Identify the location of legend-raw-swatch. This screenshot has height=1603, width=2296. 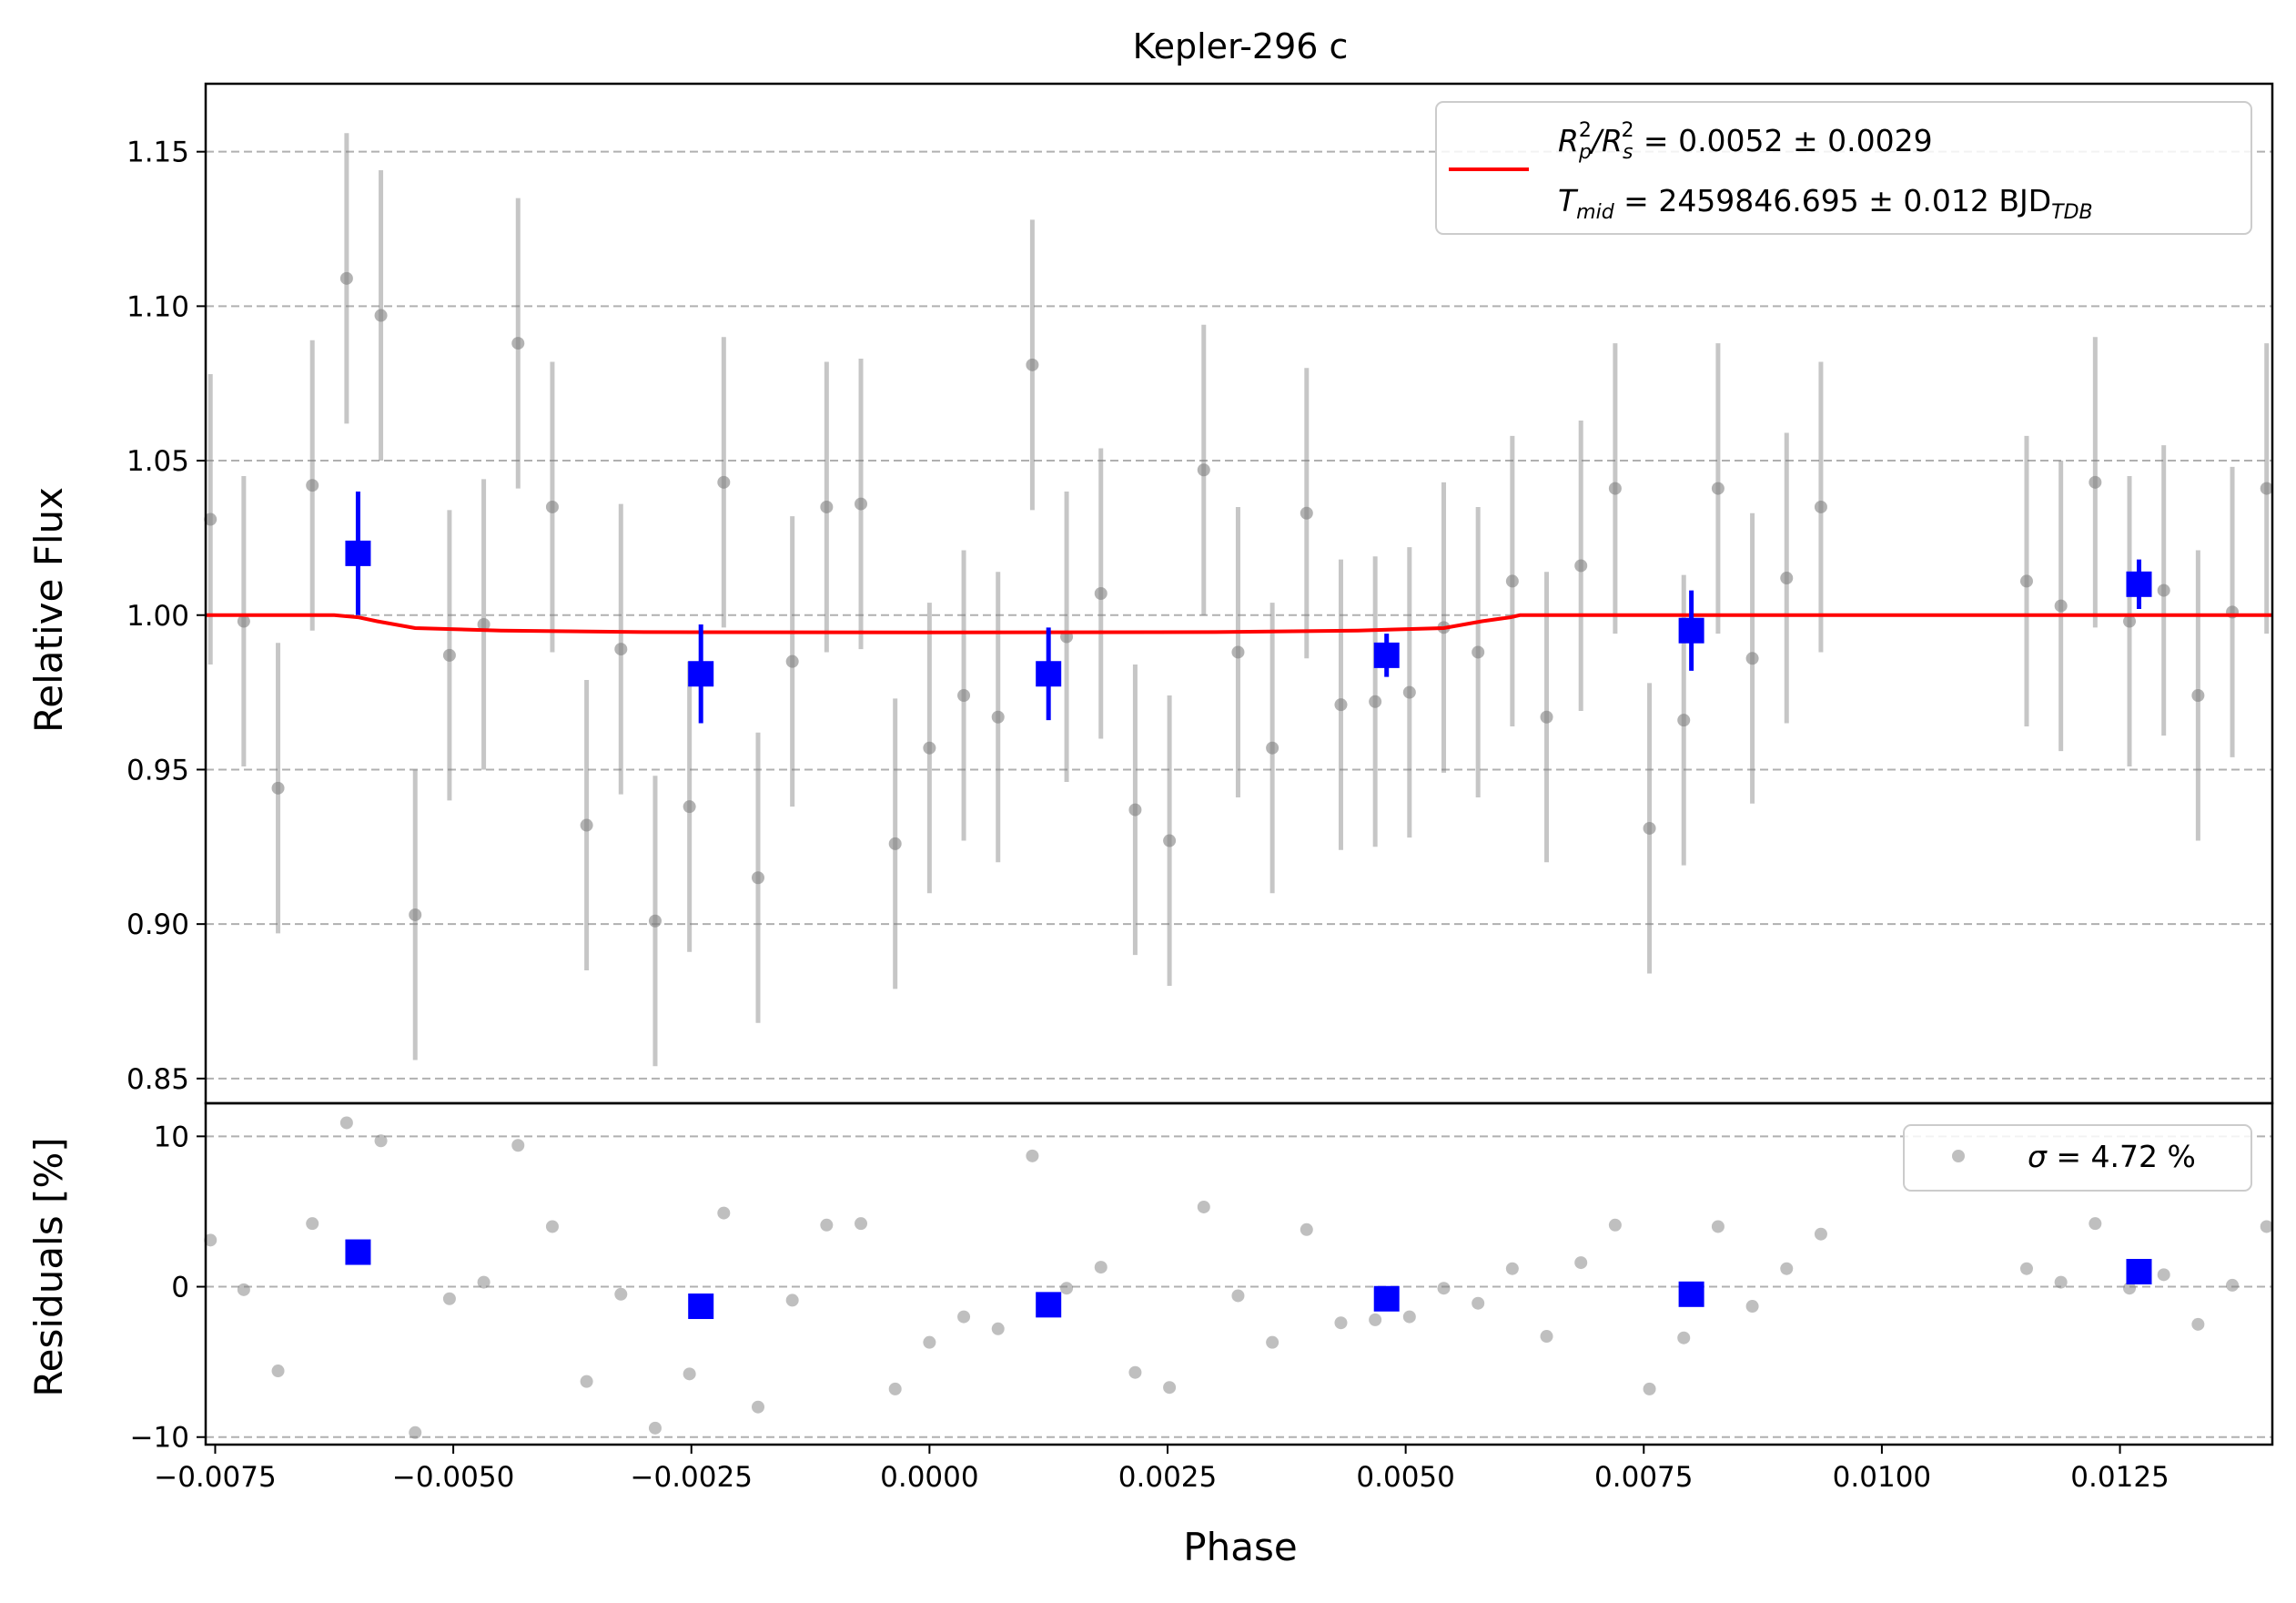
(1959, 1156).